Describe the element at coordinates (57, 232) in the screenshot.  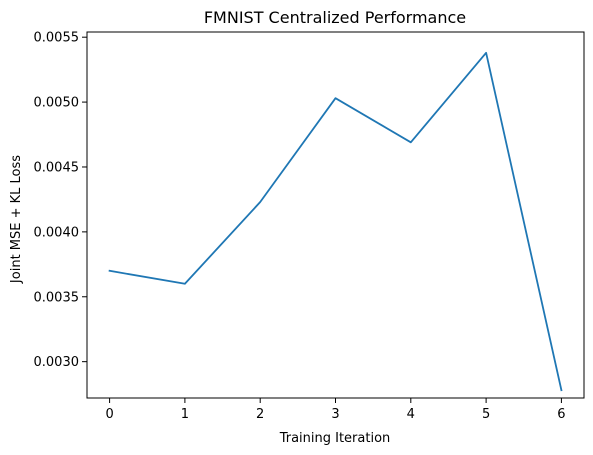
I see `y-tick-label: 0.0040` at that location.